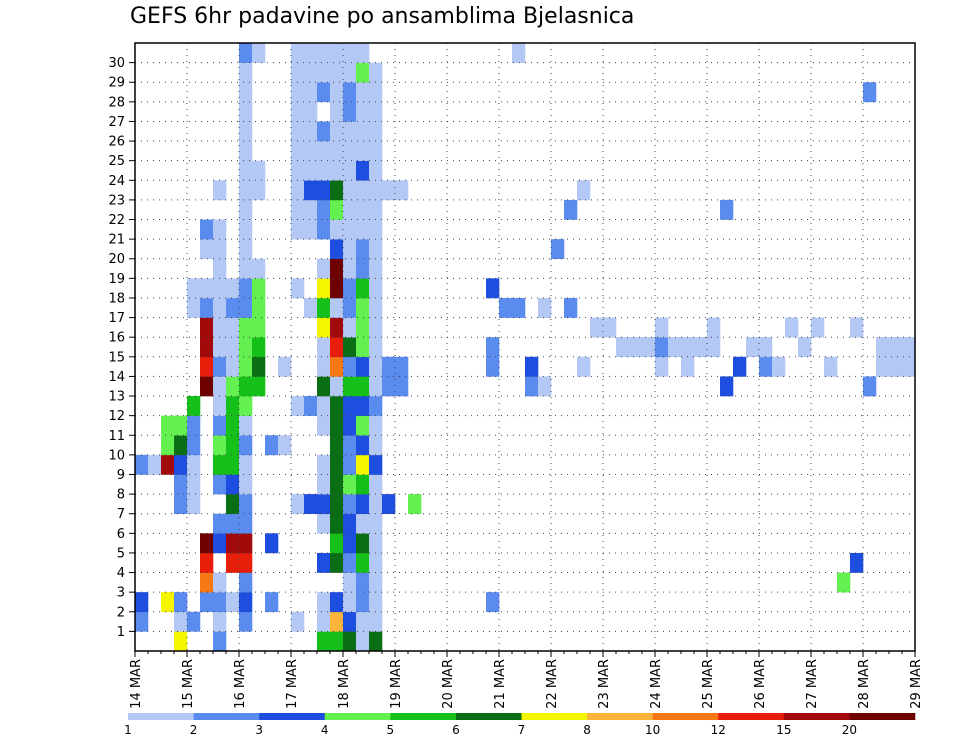 The height and width of the screenshot is (742, 960). Describe the element at coordinates (121, 573) in the screenshot. I see `y-tick-label: 4` at that location.